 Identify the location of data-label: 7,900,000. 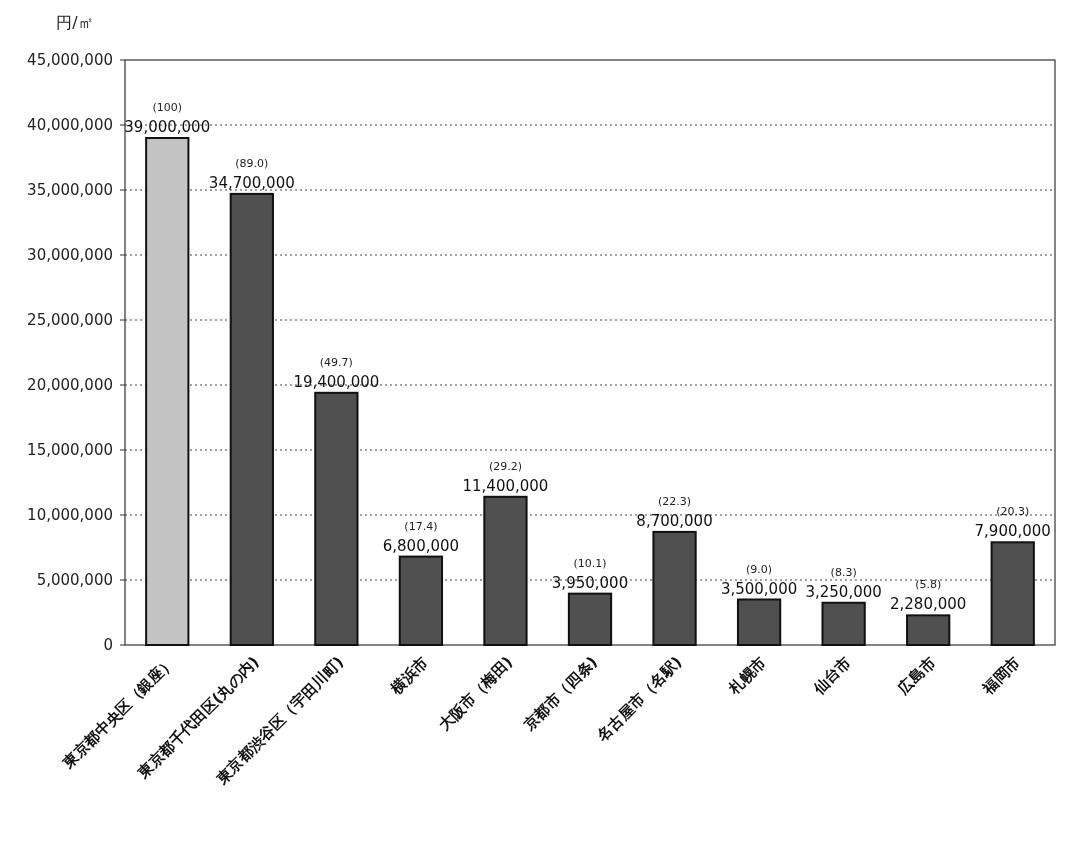
(1012, 531).